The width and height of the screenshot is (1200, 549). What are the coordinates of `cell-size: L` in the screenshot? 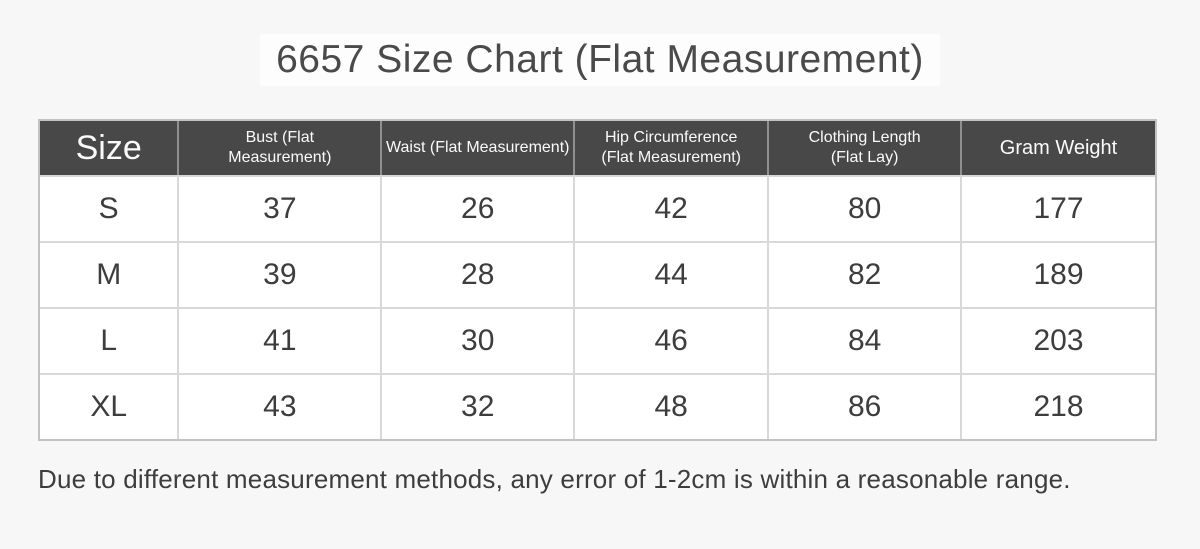 It's located at (110, 341).